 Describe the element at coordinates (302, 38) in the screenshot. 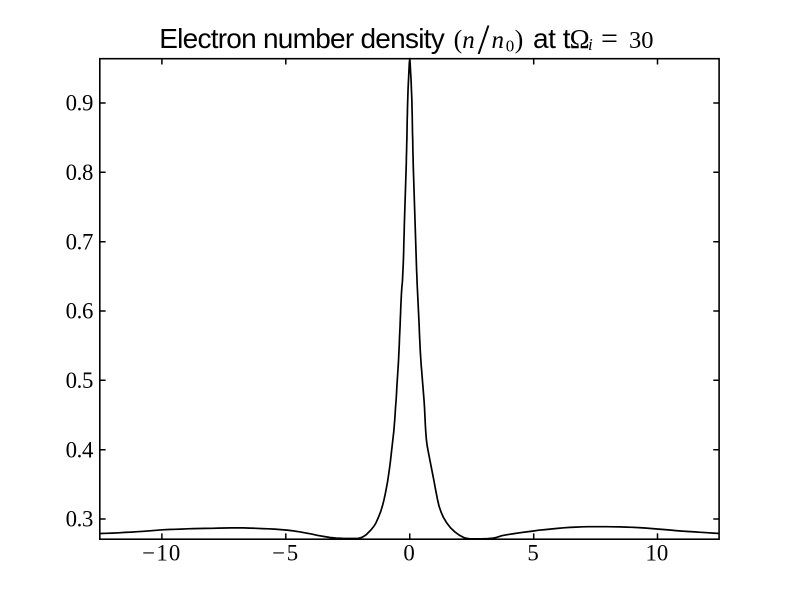

I see `svg-text: Electron number density` at that location.